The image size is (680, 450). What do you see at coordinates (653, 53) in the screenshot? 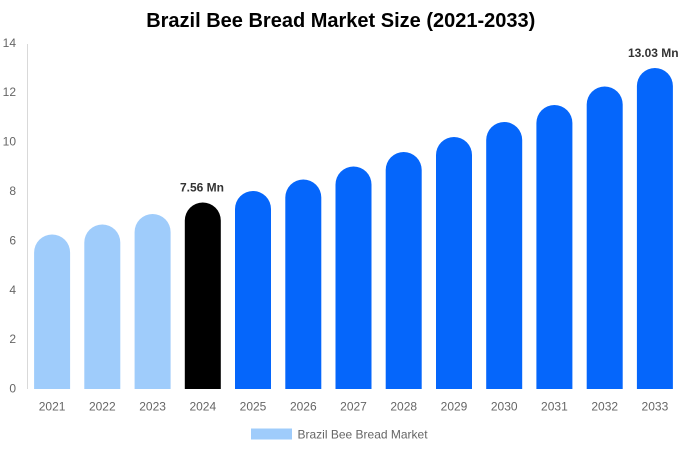
I see `svg-text: 13.03 Mn` at bounding box center [653, 53].